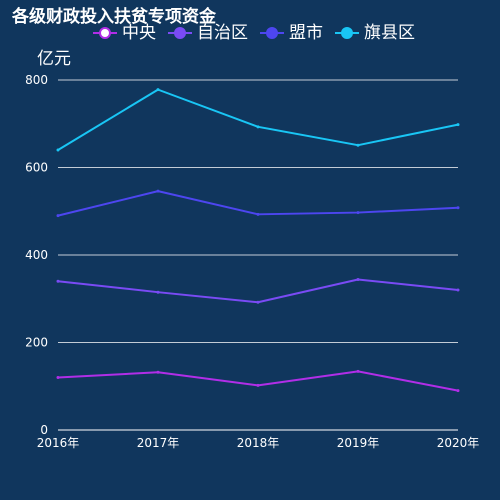  I want to click on x-tick-label: 2016年, so click(58, 443).